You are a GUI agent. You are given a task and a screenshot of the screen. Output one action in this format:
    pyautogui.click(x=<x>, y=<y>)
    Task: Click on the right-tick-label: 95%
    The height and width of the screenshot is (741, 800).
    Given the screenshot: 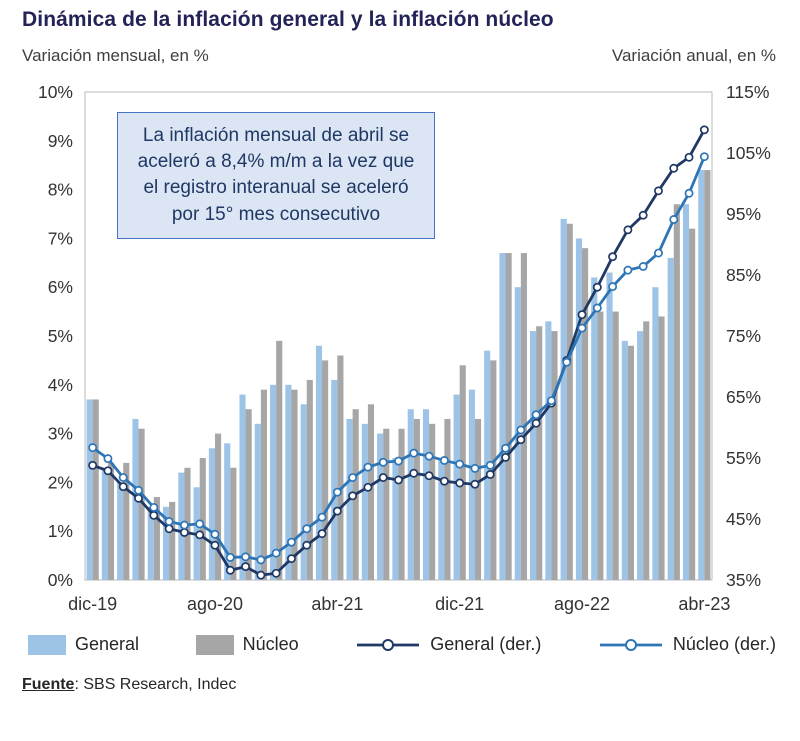 What is the action you would take?
    pyautogui.click(x=743, y=214)
    